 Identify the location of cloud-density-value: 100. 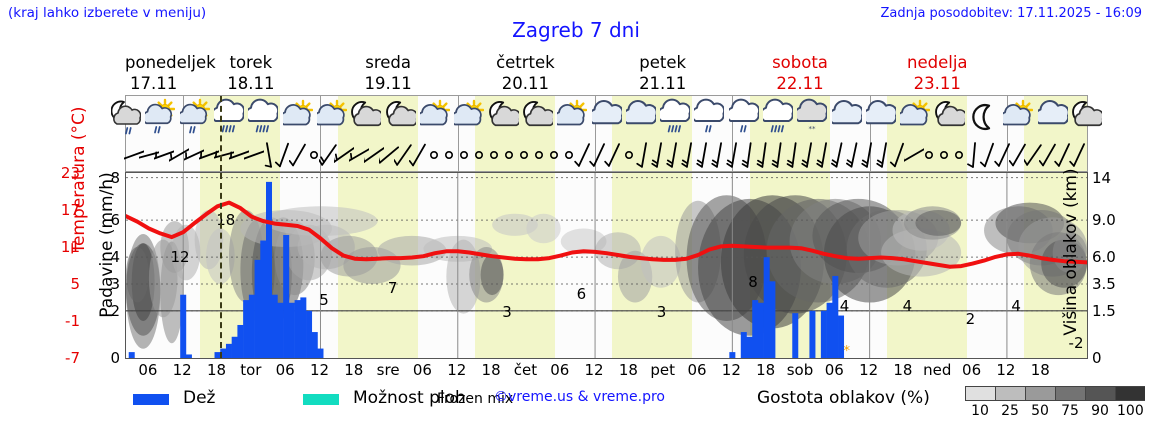
(1130, 411).